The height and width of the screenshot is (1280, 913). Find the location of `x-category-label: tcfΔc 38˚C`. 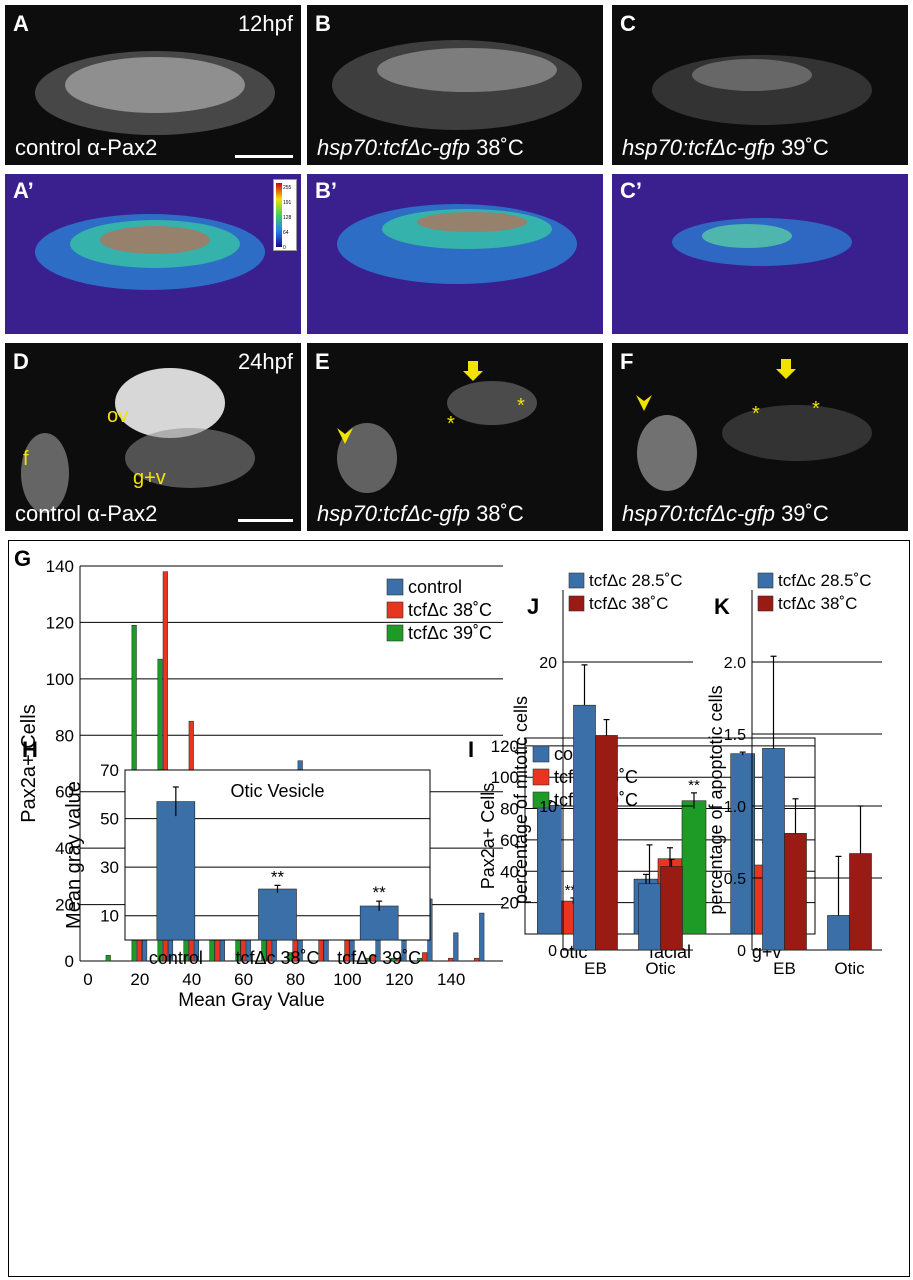

x-category-label: tcfΔc 38˚C is located at coordinates (277, 958).